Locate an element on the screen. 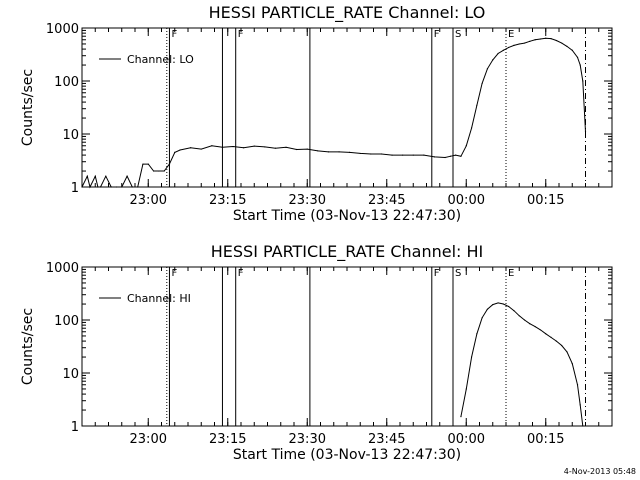 The height and width of the screenshot is (480, 640). chart-title-1: HESSI PARTICLE_RATE Channel: LO is located at coordinates (347, 13).